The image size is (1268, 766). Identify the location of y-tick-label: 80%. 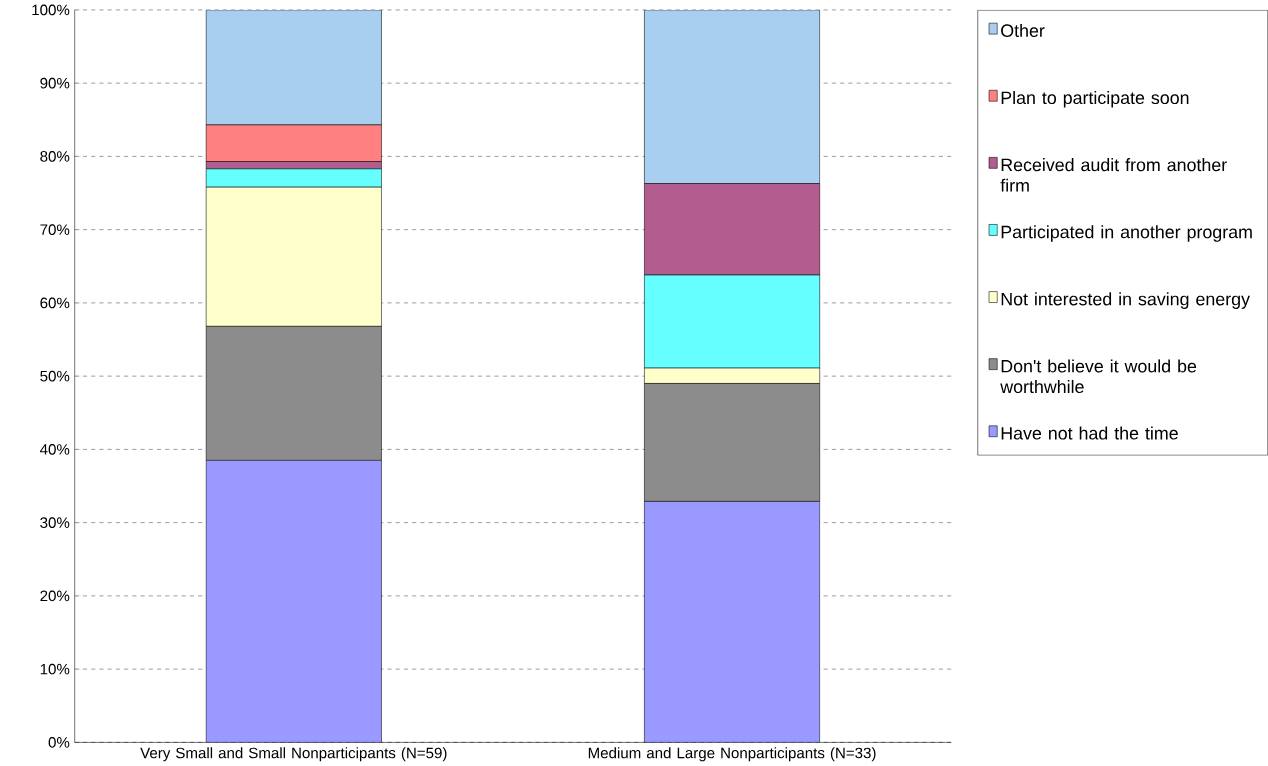
(55, 156).